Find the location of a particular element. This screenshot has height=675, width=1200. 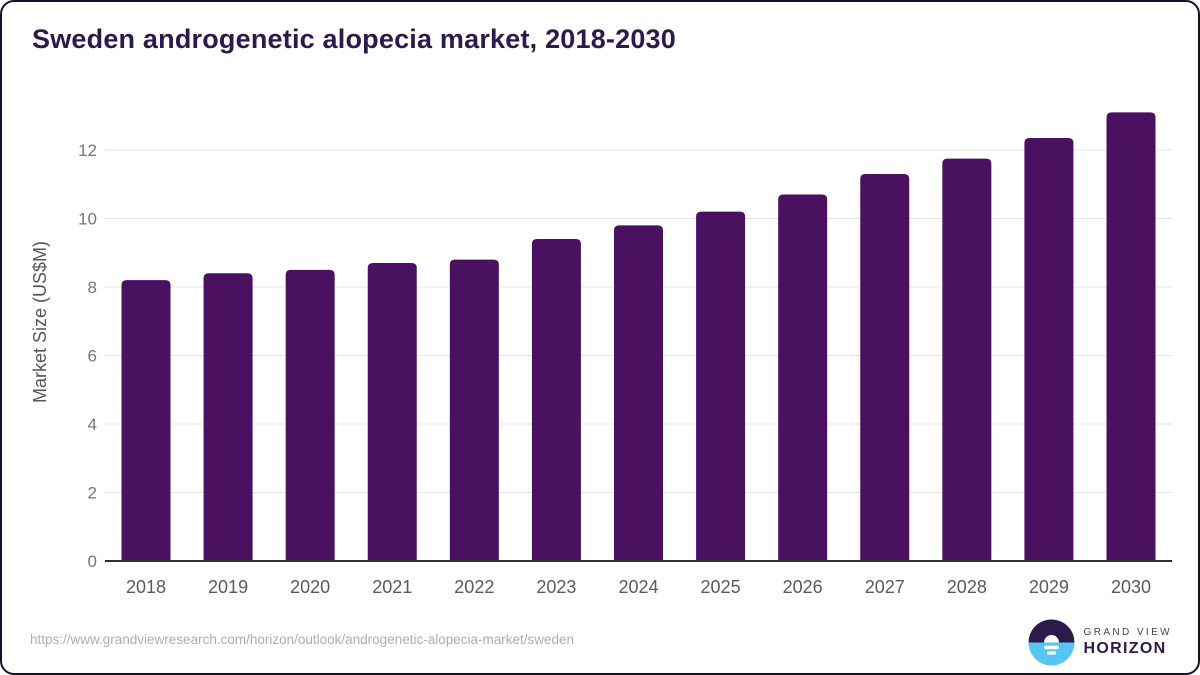

x-tick-label-2029: 2029 is located at coordinates (1049, 587).